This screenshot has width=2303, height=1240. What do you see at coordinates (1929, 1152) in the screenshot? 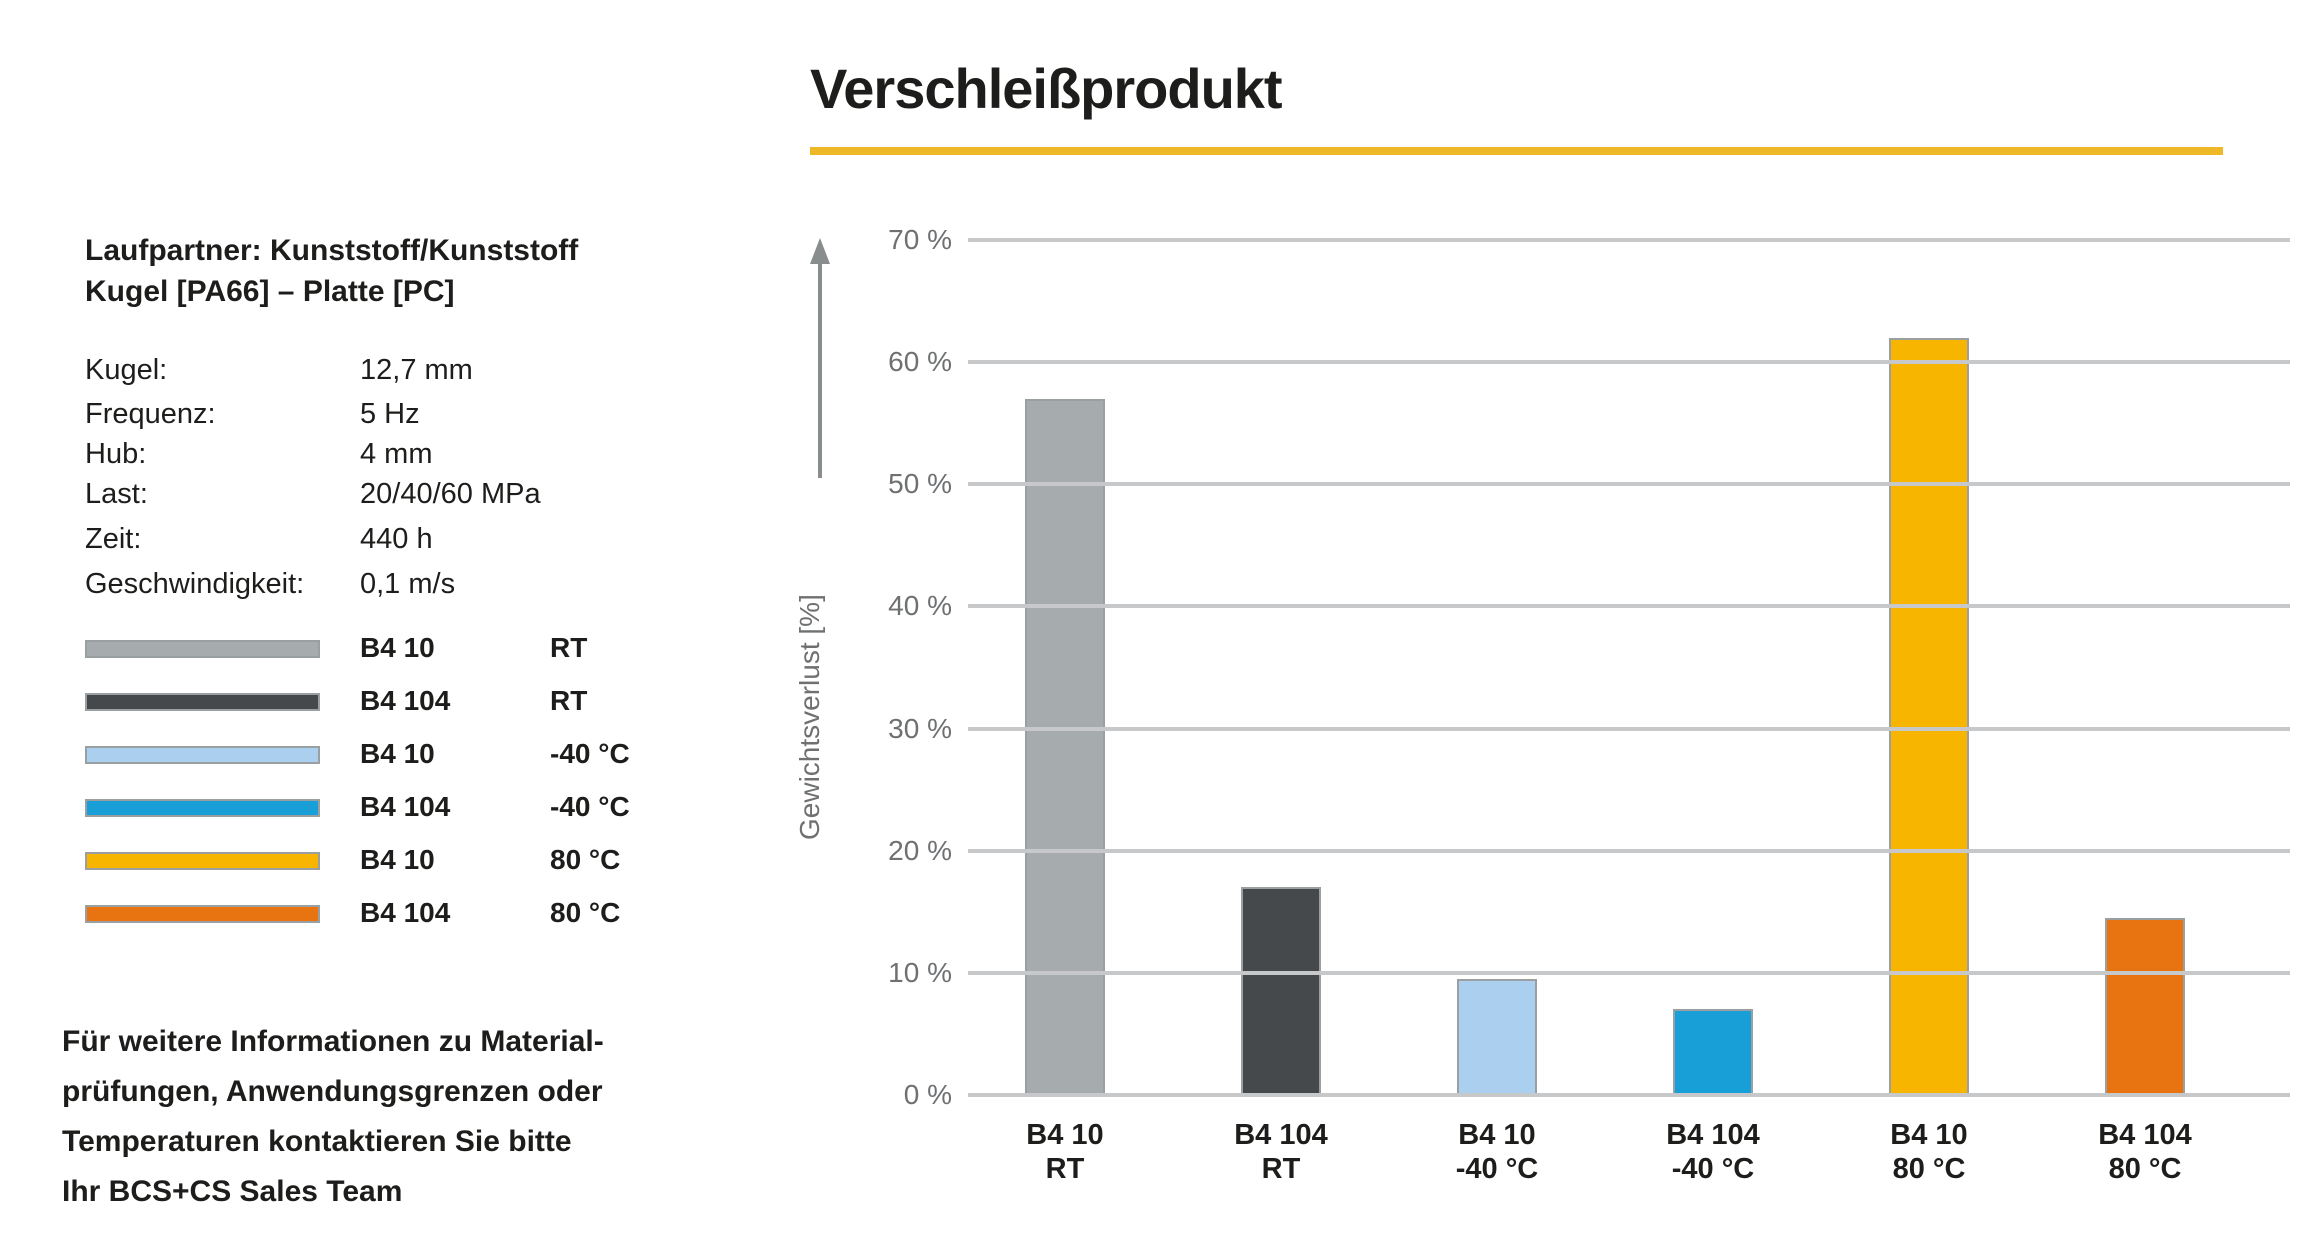
I see `x-axis-label: B4 10 80 °C` at bounding box center [1929, 1152].